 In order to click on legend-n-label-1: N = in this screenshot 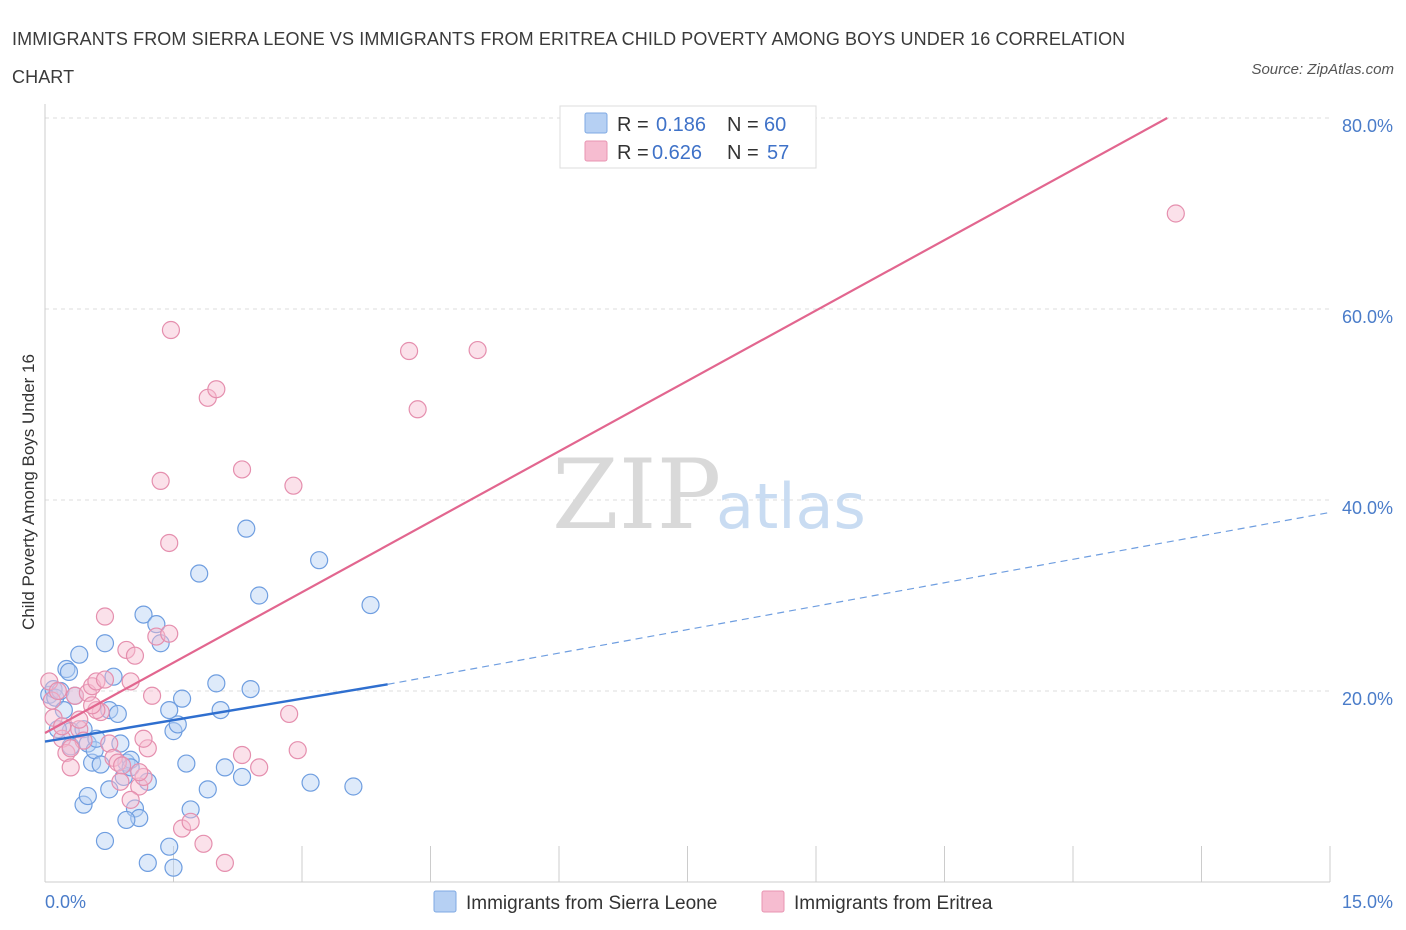, I will do `click(743, 125)`.